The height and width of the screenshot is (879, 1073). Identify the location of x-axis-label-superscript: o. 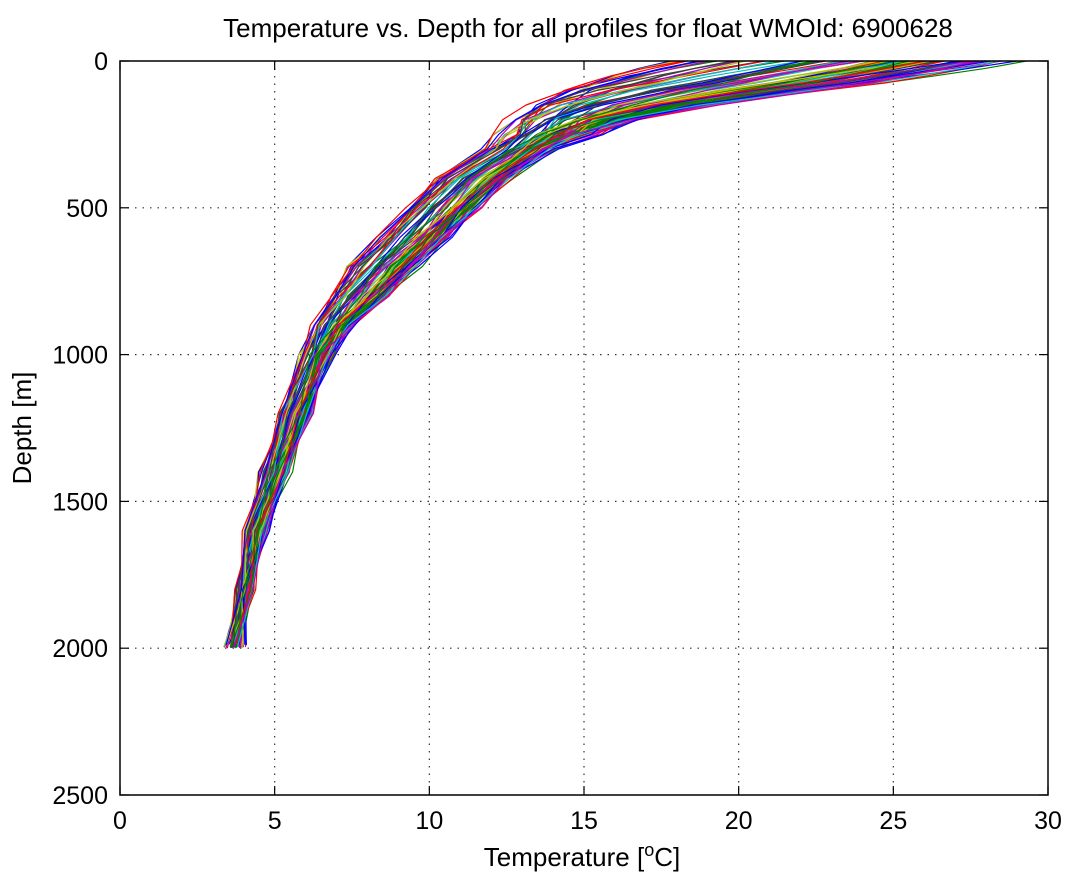
(649, 850).